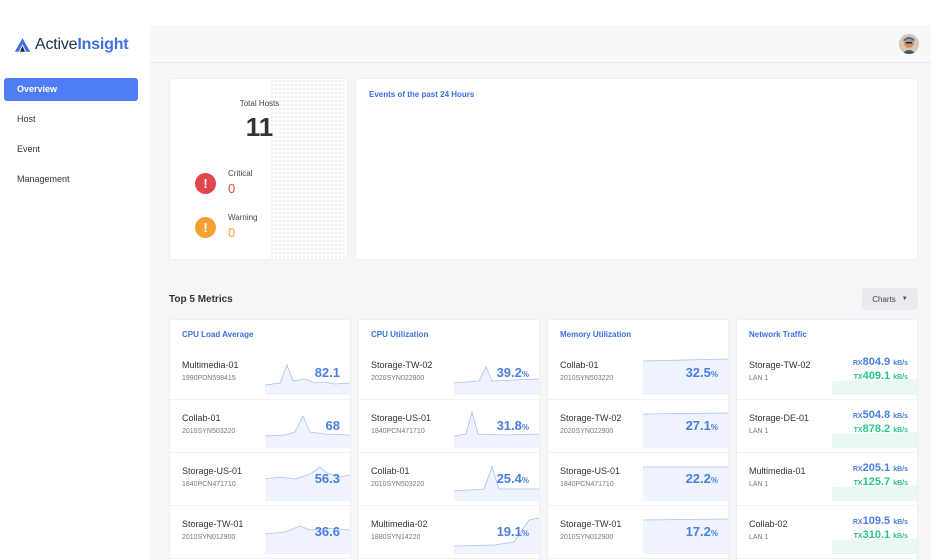 Image resolution: width=931 pixels, height=560 pixels. Describe the element at coordinates (332, 425) in the screenshot. I see `metric-value: 68` at that location.